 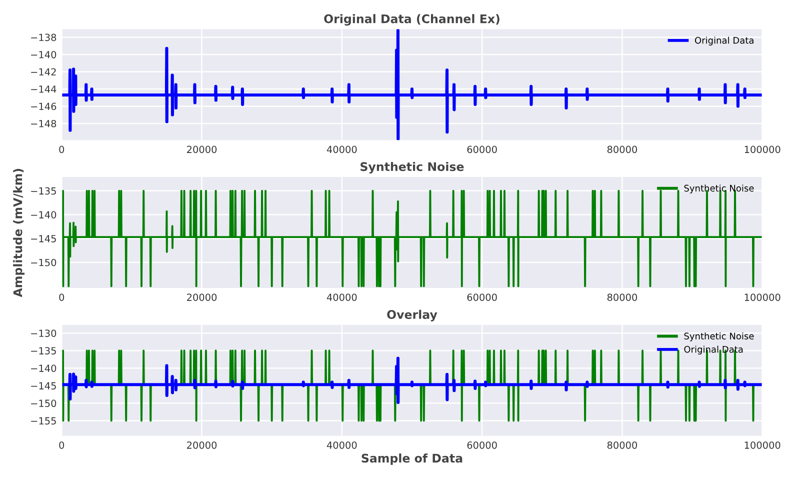 I want to click on y-tick-label: −144, so click(x=43, y=89).